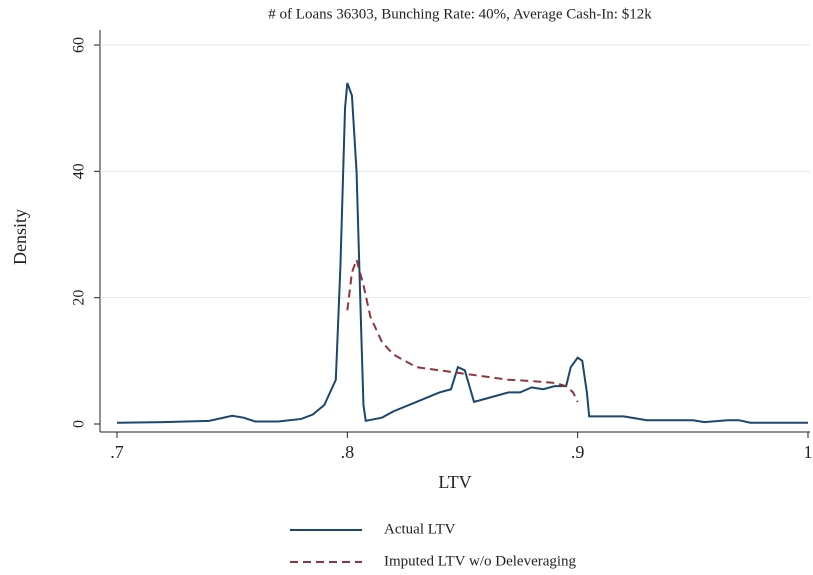 The width and height of the screenshot is (813, 575). Describe the element at coordinates (79, 424) in the screenshot. I see `y-tick-label: 0` at that location.